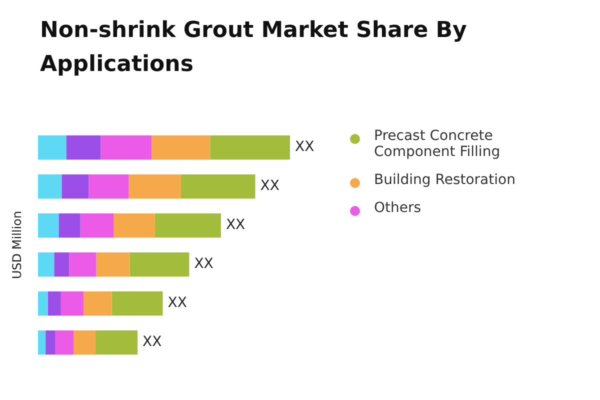  What do you see at coordinates (445, 180) in the screenshot?
I see `legend-label: Building Restoration` at bounding box center [445, 180].